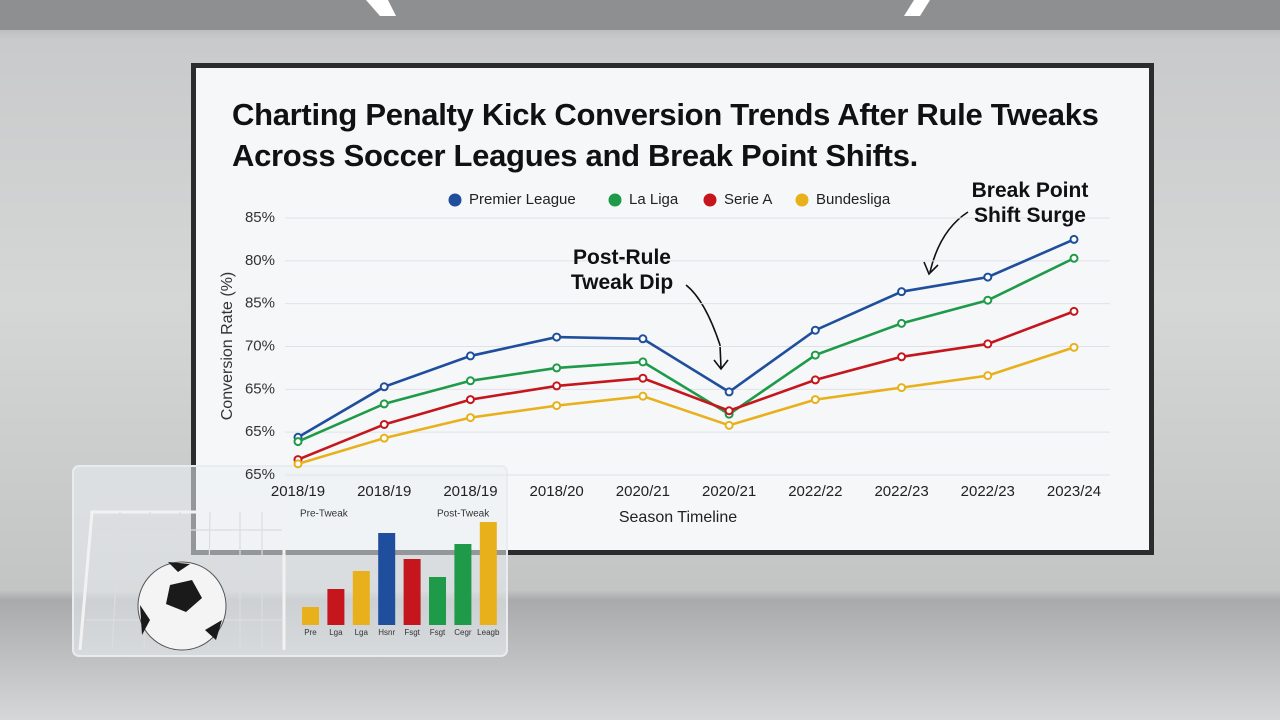 This screenshot has width=1280, height=720. I want to click on legend-label: La Liga, so click(654, 199).